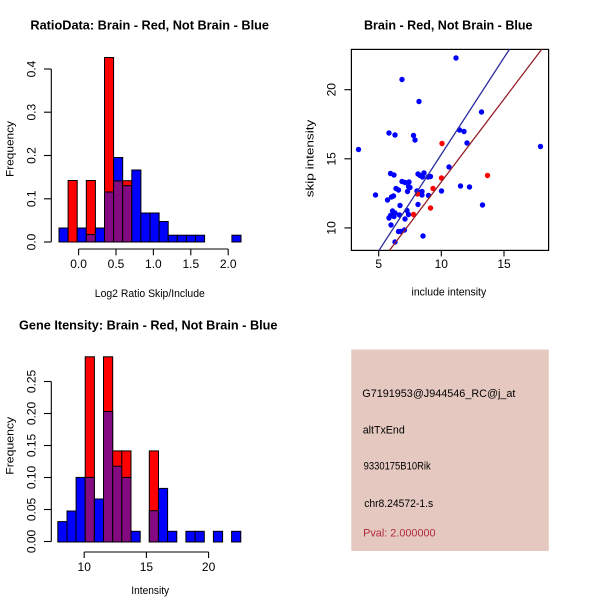 The image size is (600, 605). What do you see at coordinates (399, 534) in the screenshot?
I see `svg-text: Pval: 2.000000` at bounding box center [399, 534].